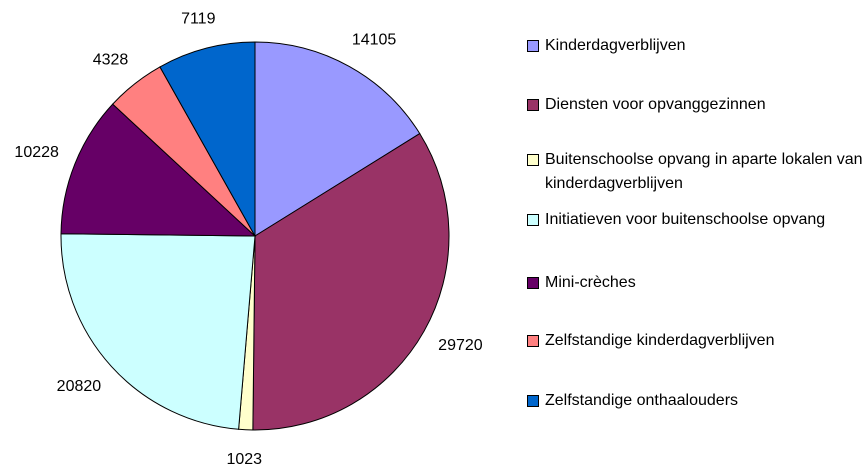 The width and height of the screenshot is (864, 468). Describe the element at coordinates (660, 340) in the screenshot. I see `legend-label: Zelfstandige kinderdagverblijven` at that location.